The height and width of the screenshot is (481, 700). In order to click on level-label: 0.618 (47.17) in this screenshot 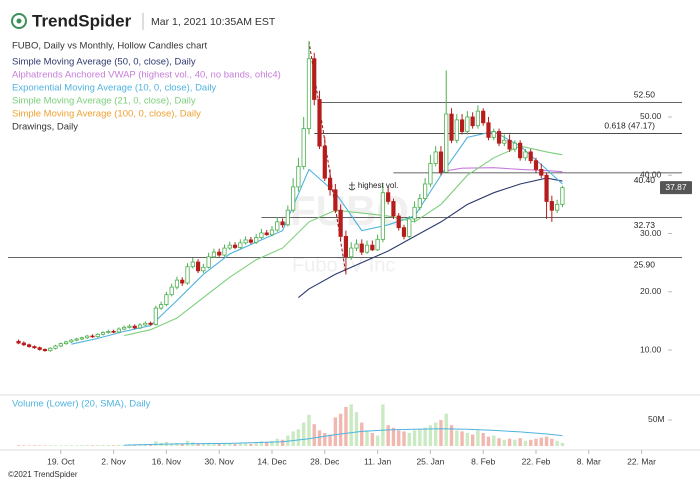, I will do `click(629, 126)`.